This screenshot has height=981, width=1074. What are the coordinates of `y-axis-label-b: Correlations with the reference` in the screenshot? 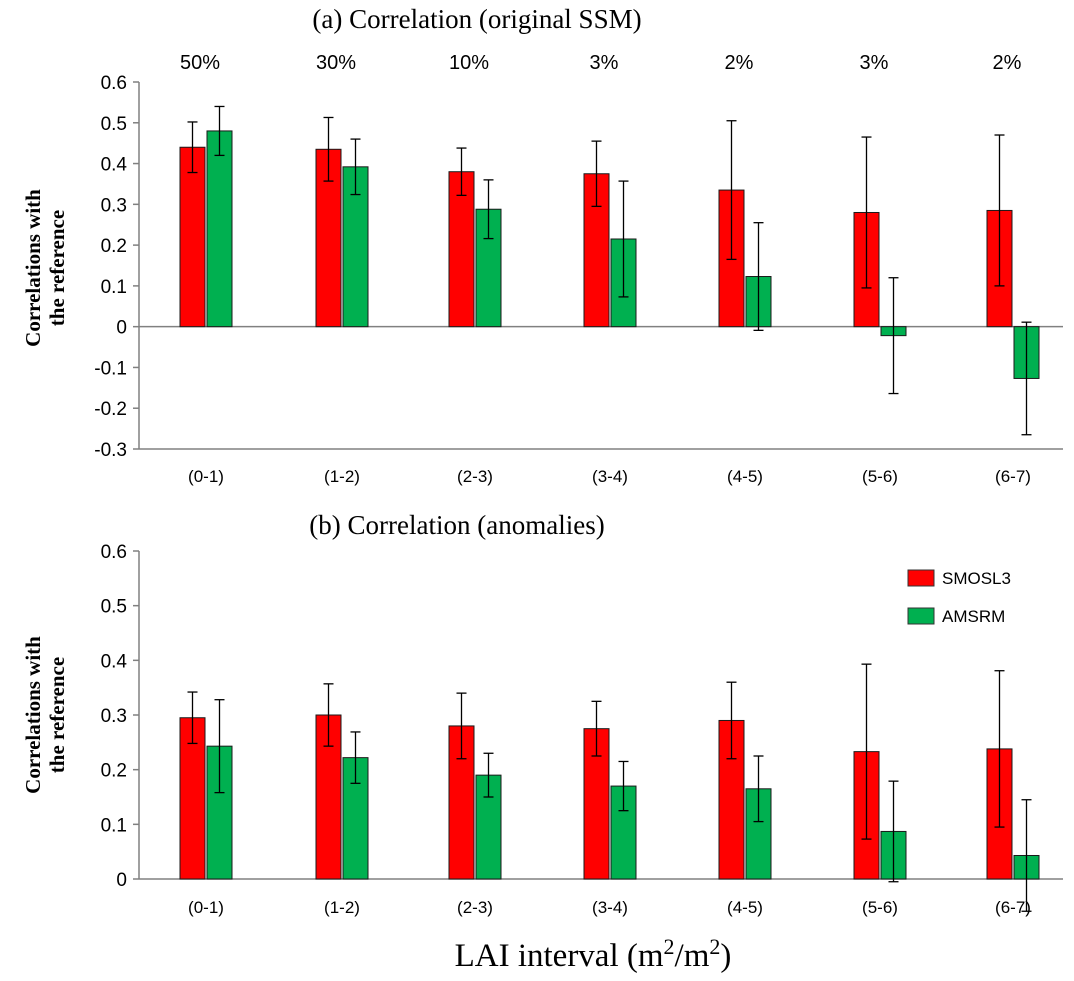 It's located at (45, 715).